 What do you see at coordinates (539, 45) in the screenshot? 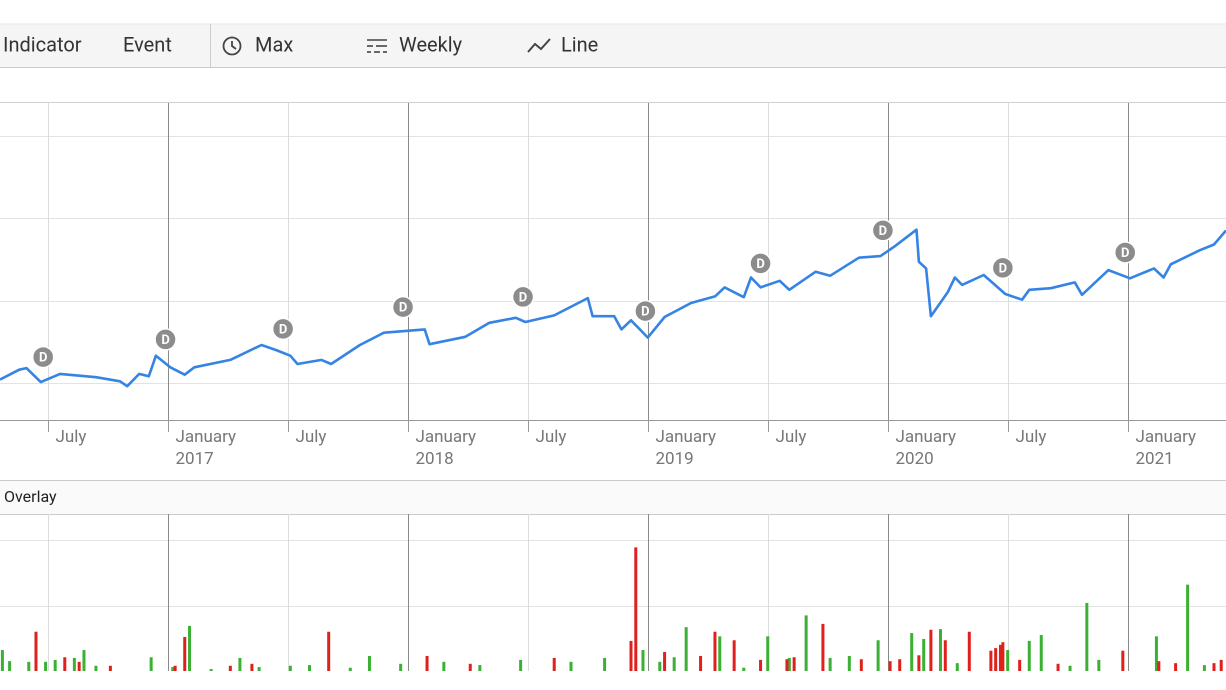
I see `line-icon` at bounding box center [539, 45].